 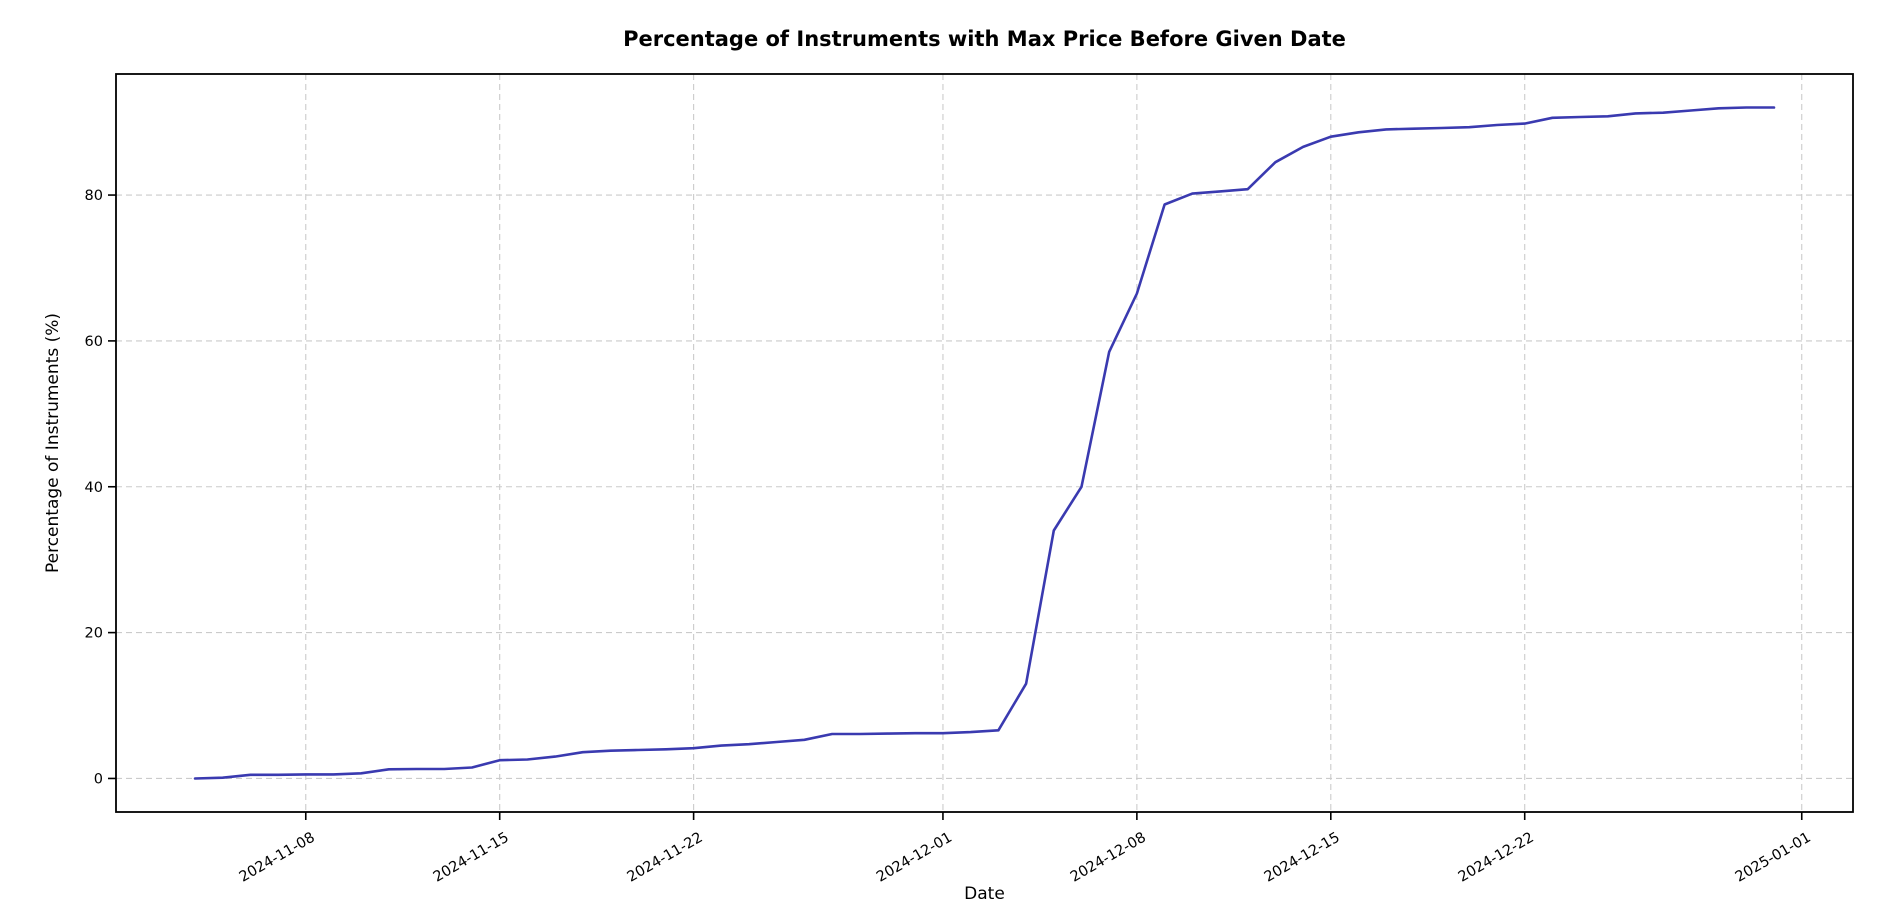 What do you see at coordinates (94, 342) in the screenshot?
I see `y-tick-label: 60` at bounding box center [94, 342].